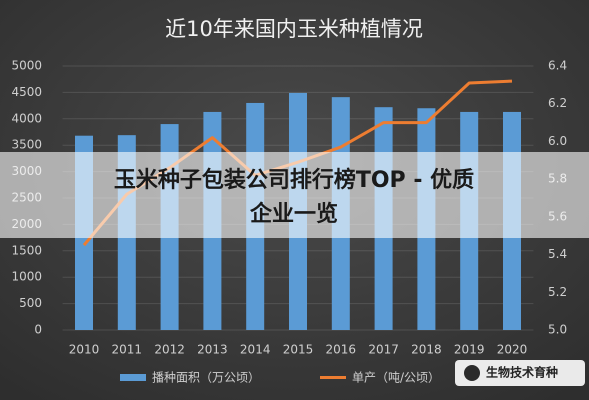 The height and width of the screenshot is (400, 589). What do you see at coordinates (26, 92) in the screenshot?
I see `y-tick-label: 4500` at bounding box center [26, 92].